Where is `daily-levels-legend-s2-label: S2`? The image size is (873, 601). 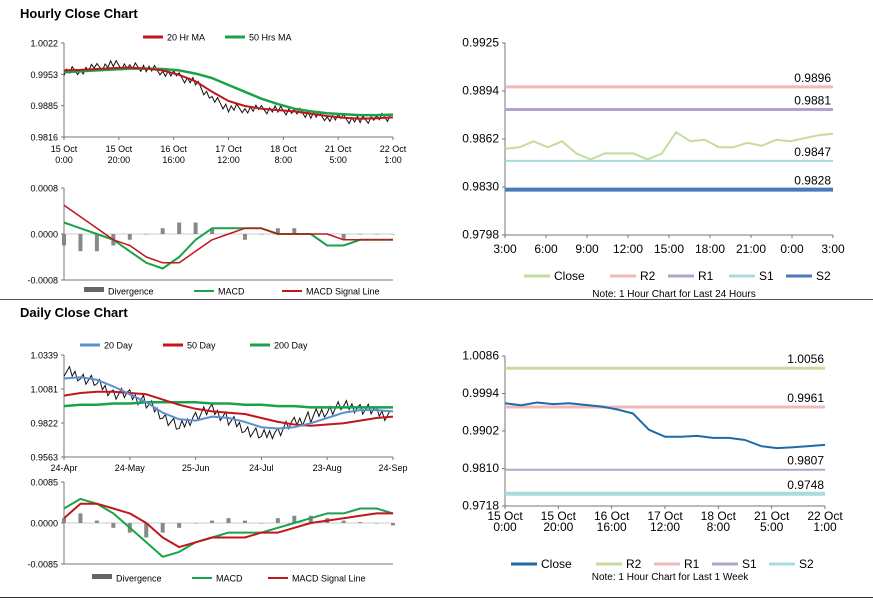
daily-levels-legend-s2-label: S2 is located at coordinates (806, 564).